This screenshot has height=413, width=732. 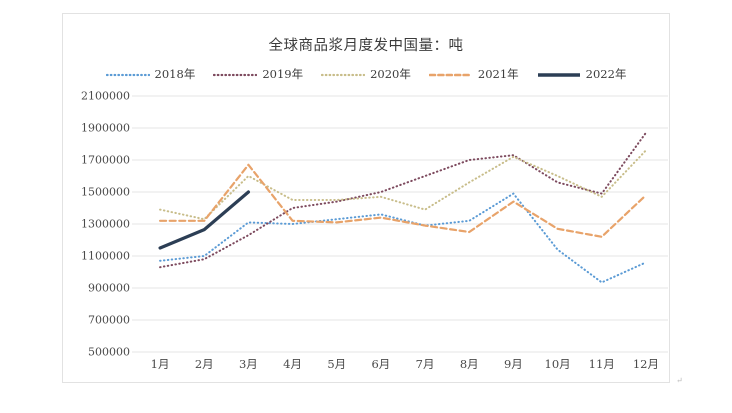 What do you see at coordinates (381, 364) in the screenshot?
I see `x-axis-tick-label: 6月` at bounding box center [381, 364].